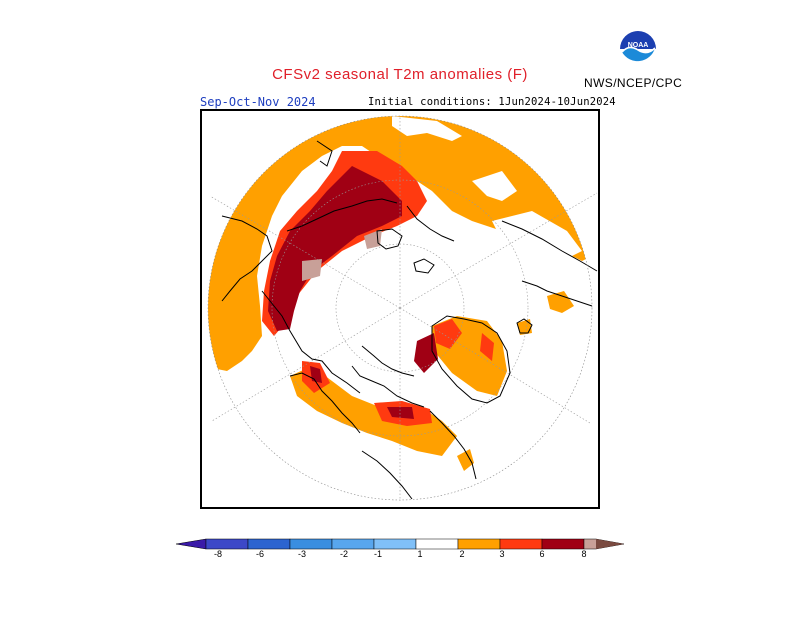  What do you see at coordinates (464, 340) in the screenshot?
I see `anomaly-region-greenland-2to3` at bounding box center [464, 340].